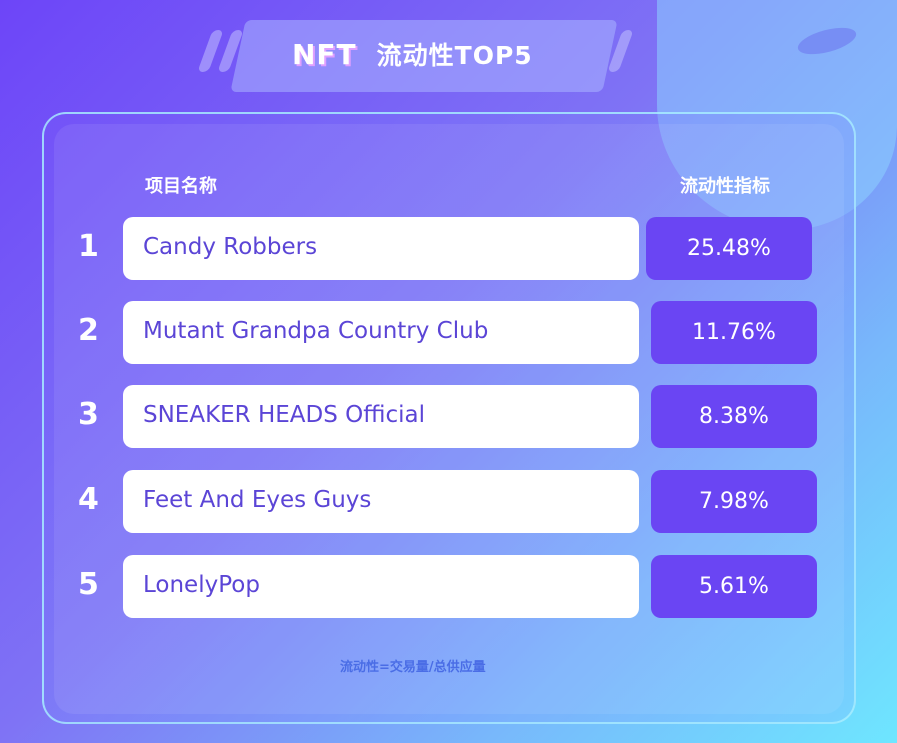 The height and width of the screenshot is (743, 897). I want to click on decorative-blob, so click(777, 115).